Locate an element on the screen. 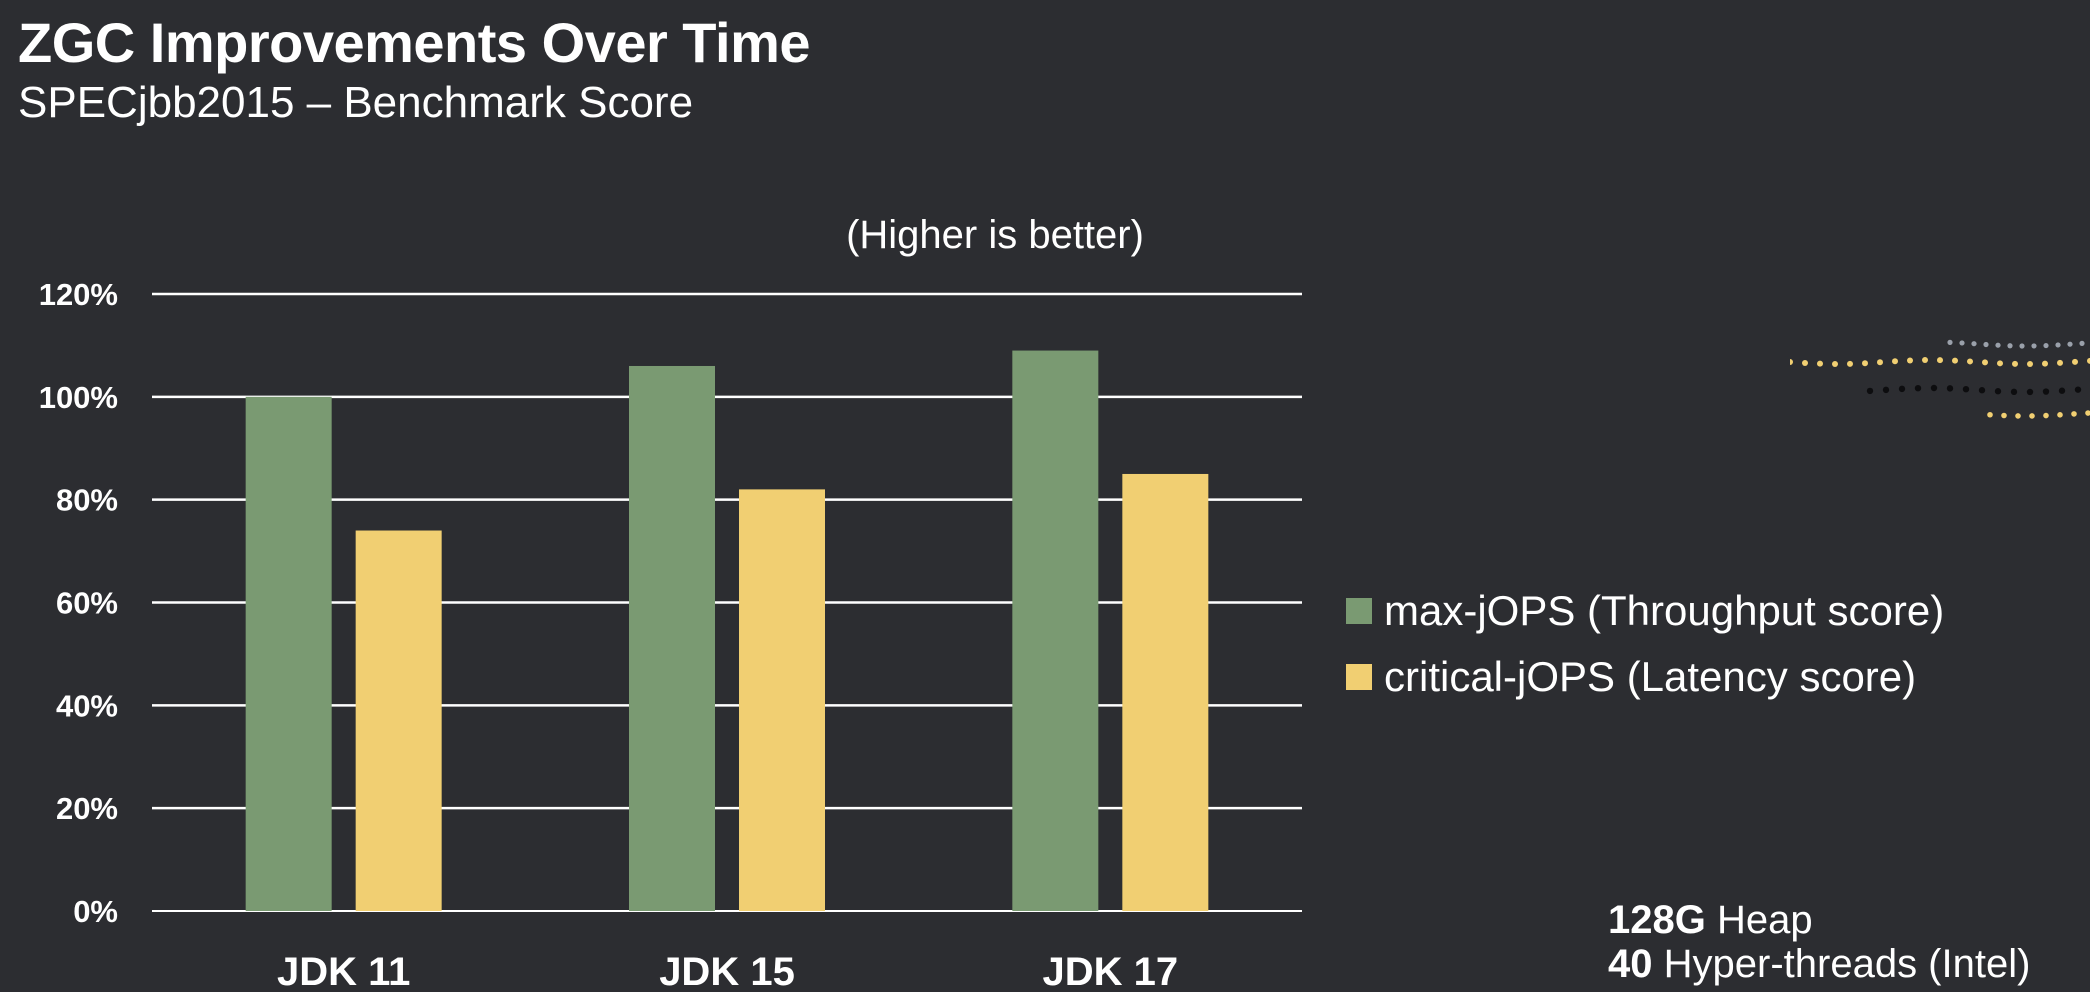 This screenshot has width=2090, height=992. y-tick-label: 40% is located at coordinates (87, 705).